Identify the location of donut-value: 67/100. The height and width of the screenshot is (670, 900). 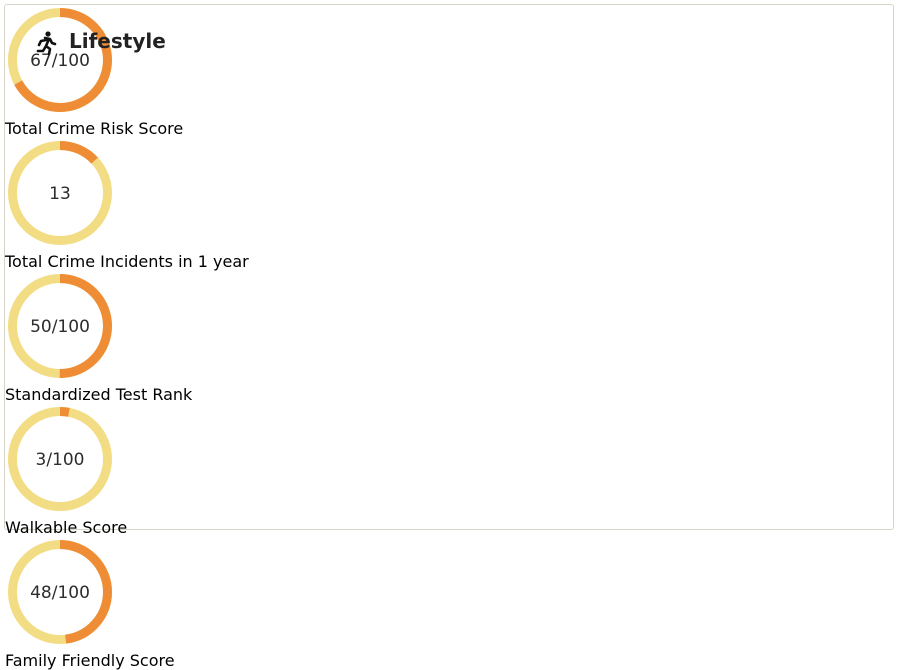
(60, 61).